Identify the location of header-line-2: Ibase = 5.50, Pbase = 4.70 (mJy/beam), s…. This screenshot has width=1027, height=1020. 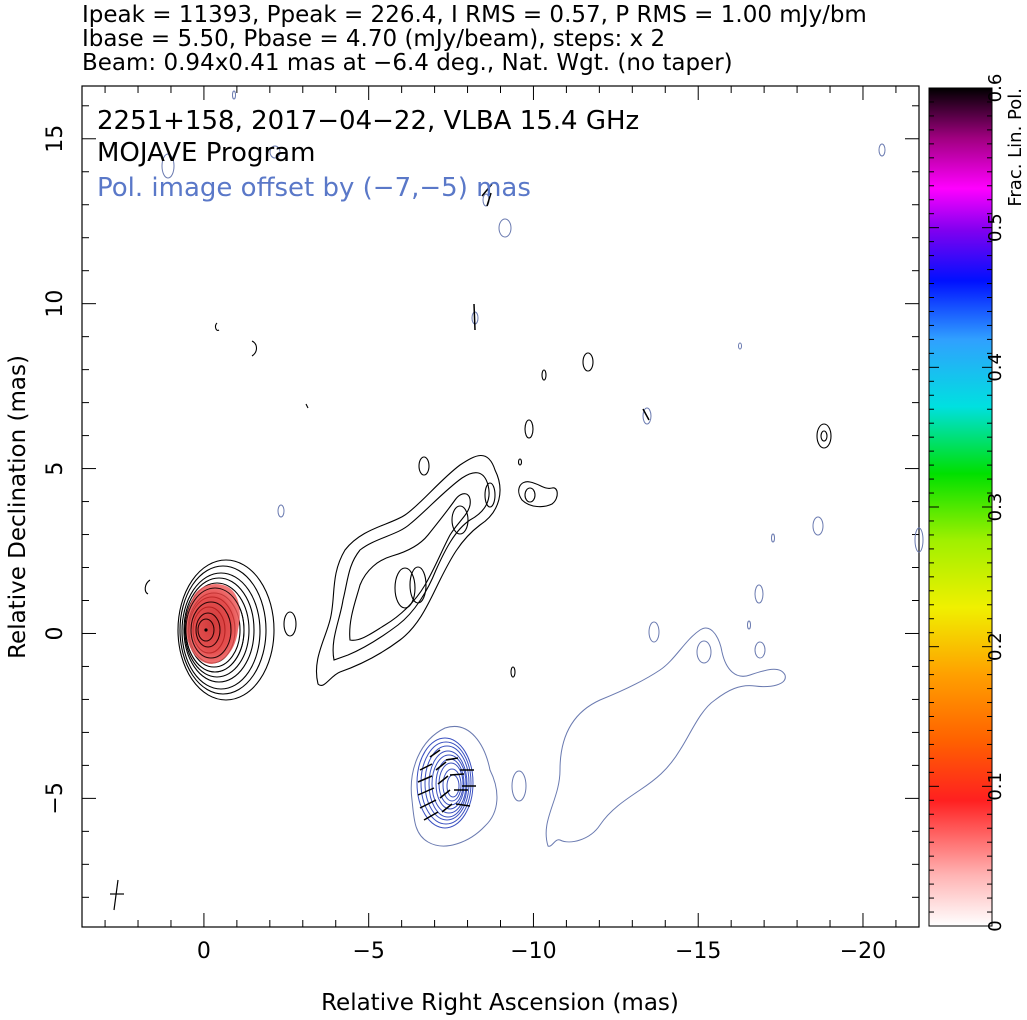
(374, 39).